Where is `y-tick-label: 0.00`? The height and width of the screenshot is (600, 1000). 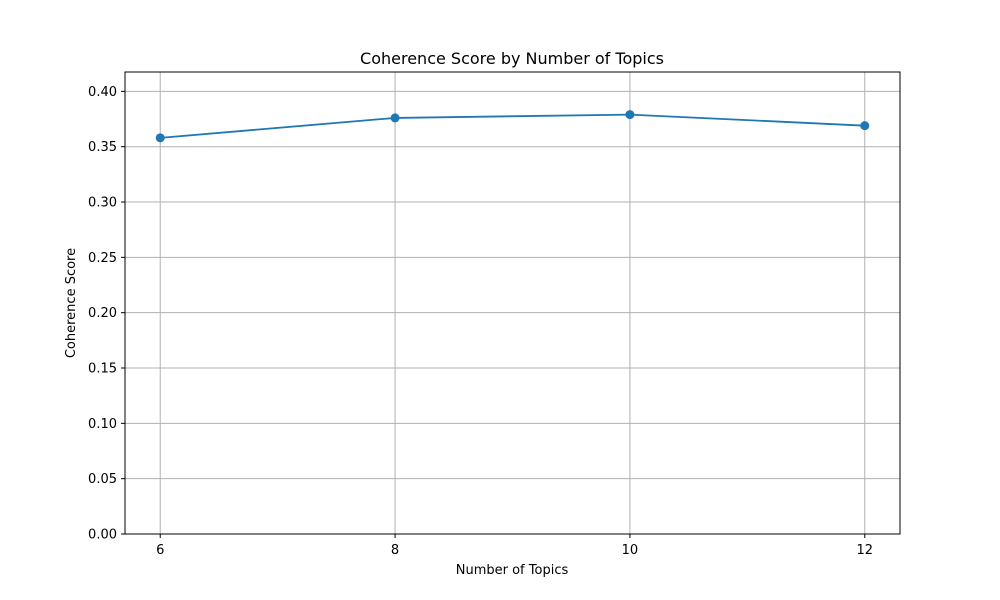 y-tick-label: 0.00 is located at coordinates (102, 535).